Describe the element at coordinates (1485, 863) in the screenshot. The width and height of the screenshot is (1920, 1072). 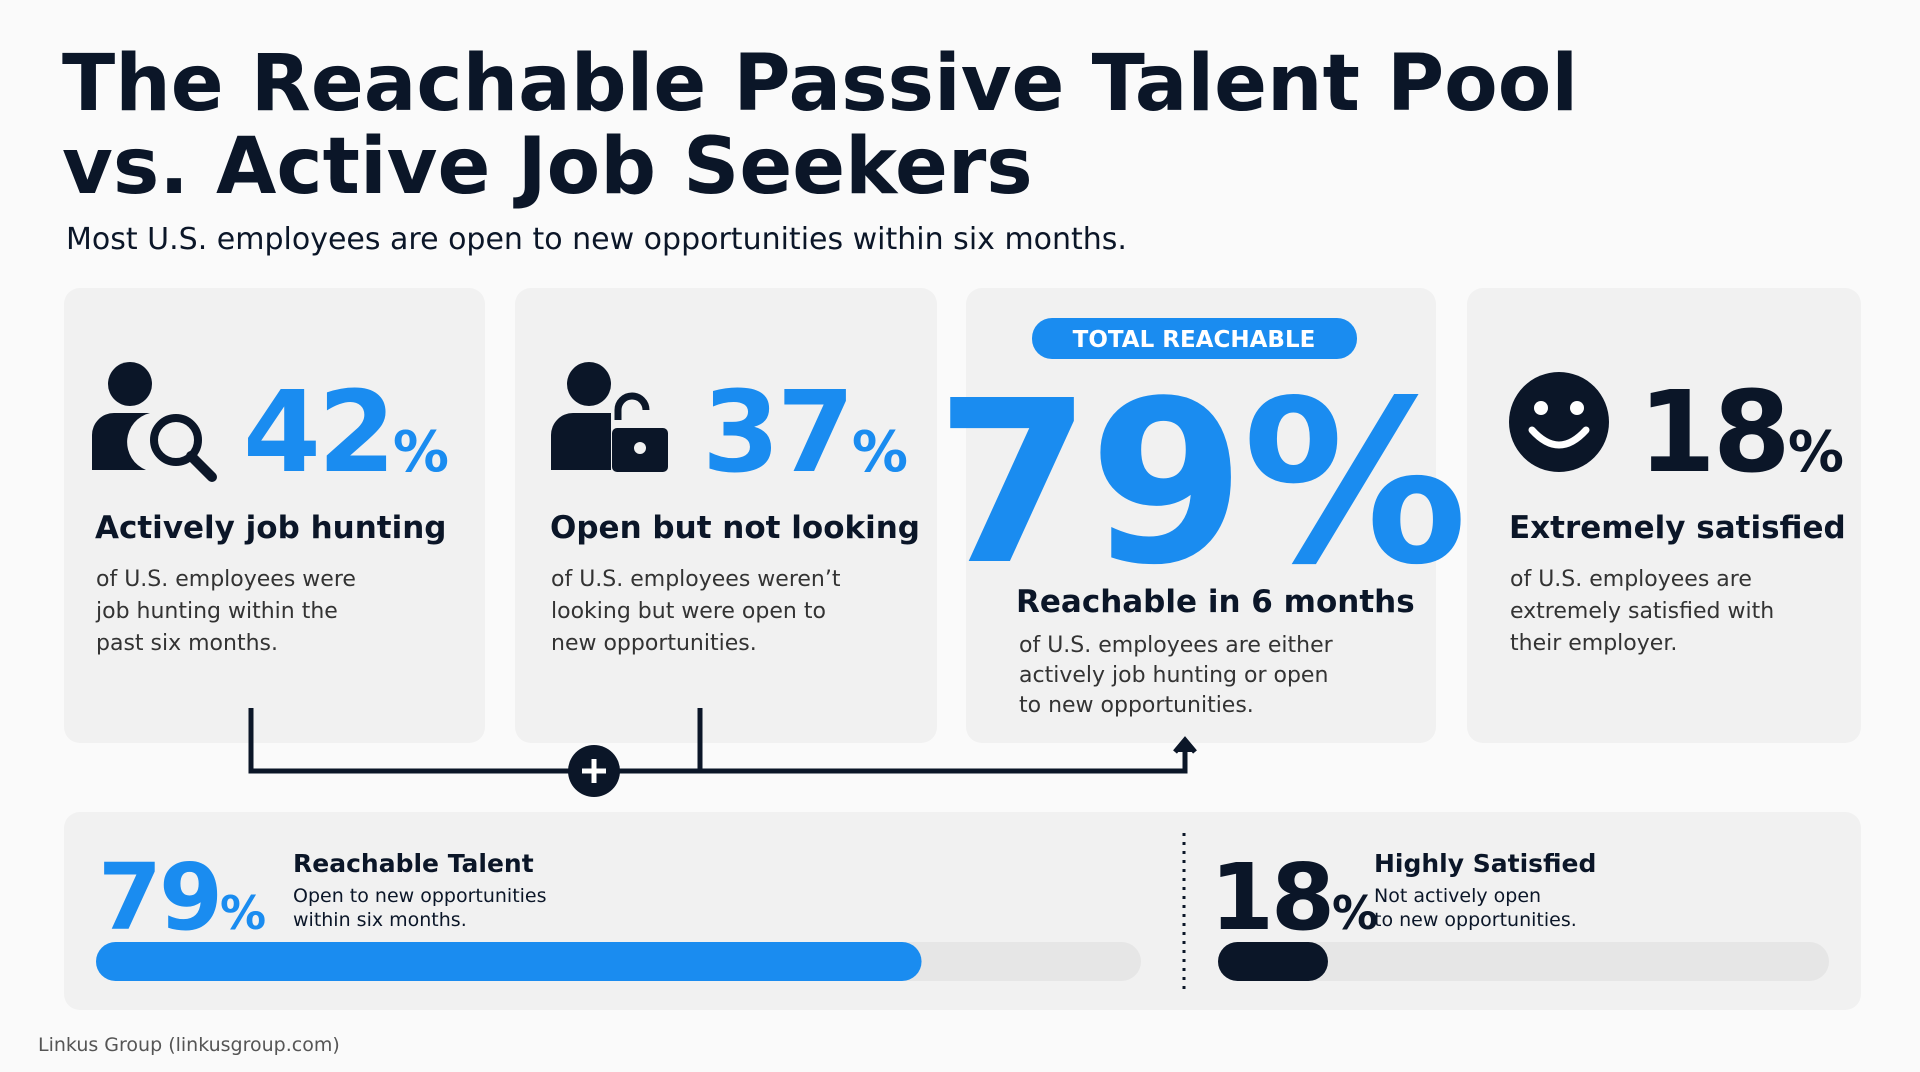
I see `summary-label: Highly Satisfied` at that location.